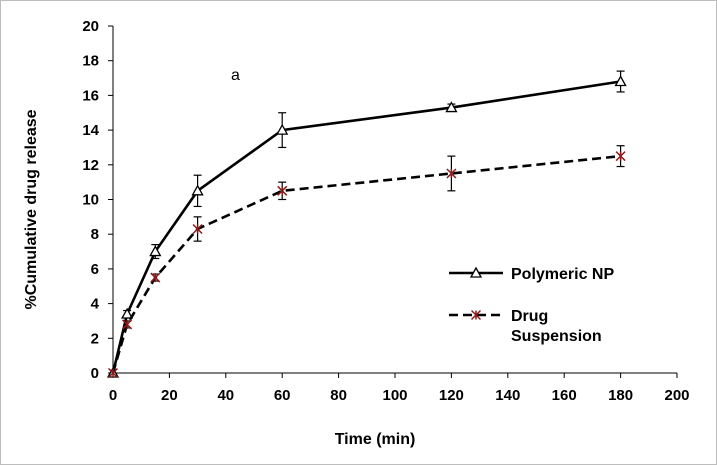  I want to click on x-ticks: 0 20 40 60 80 100 120 140 160 180 200, so click(399, 388).